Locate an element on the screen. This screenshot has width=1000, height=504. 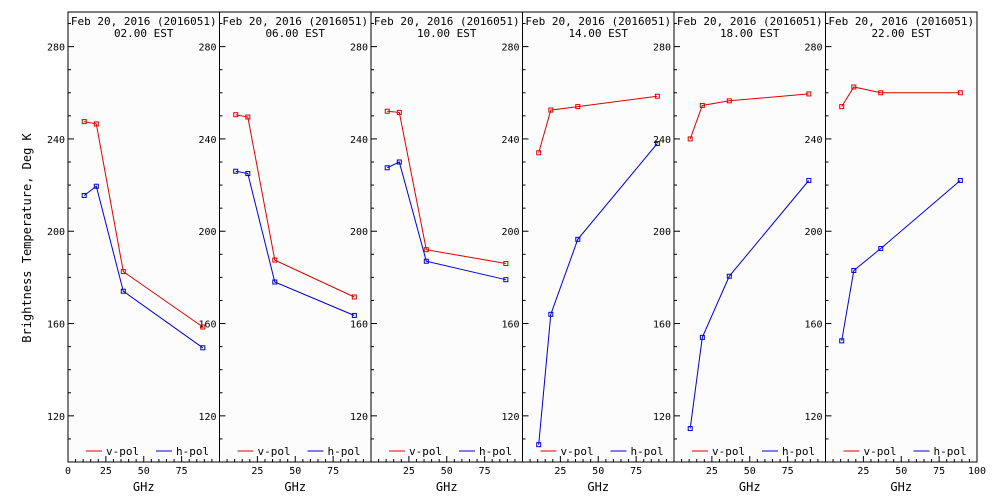
panel-subtitle: 02.00 EST is located at coordinates (144, 33).